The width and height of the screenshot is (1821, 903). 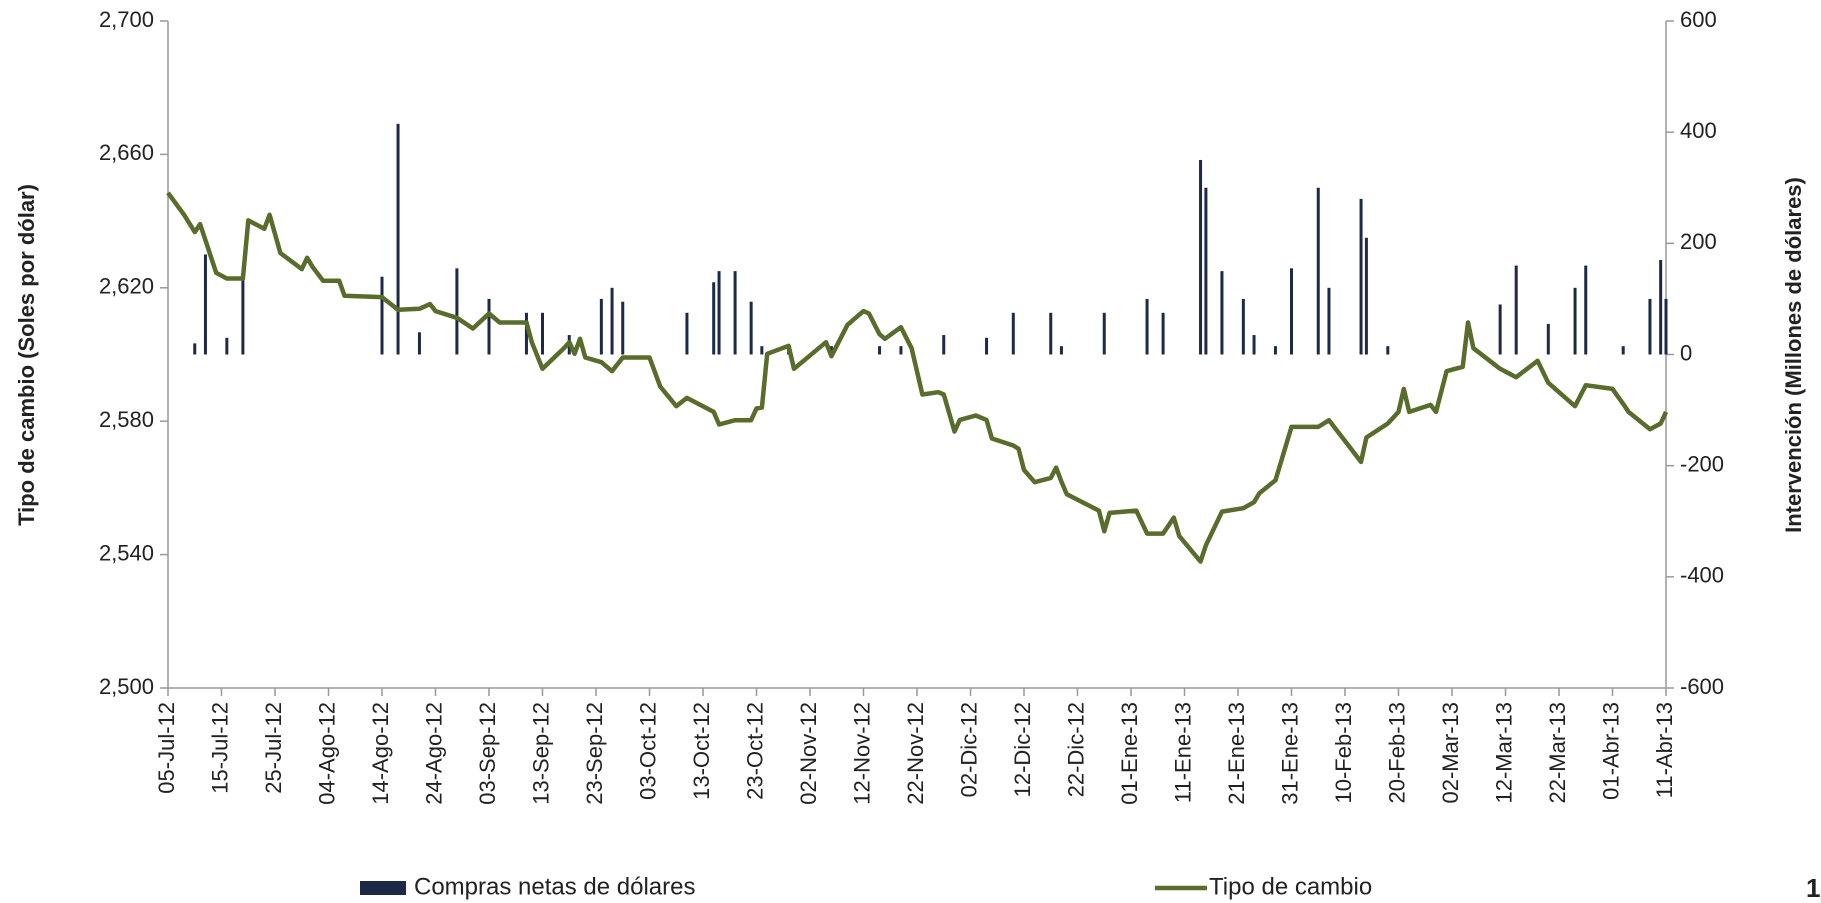 What do you see at coordinates (1022, 749) in the screenshot?
I see `x-tick-label: 12-Dic-12` at bounding box center [1022, 749].